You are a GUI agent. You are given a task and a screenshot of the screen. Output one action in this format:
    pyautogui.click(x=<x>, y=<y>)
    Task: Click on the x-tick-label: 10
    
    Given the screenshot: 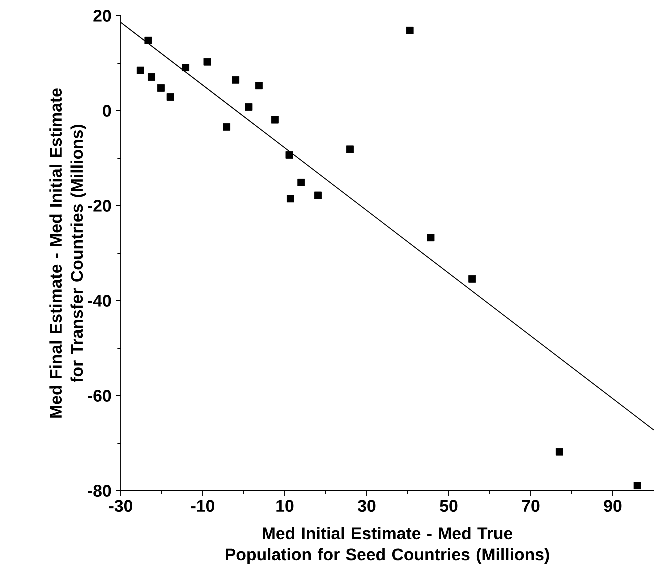 What is the action you would take?
    pyautogui.click(x=285, y=506)
    